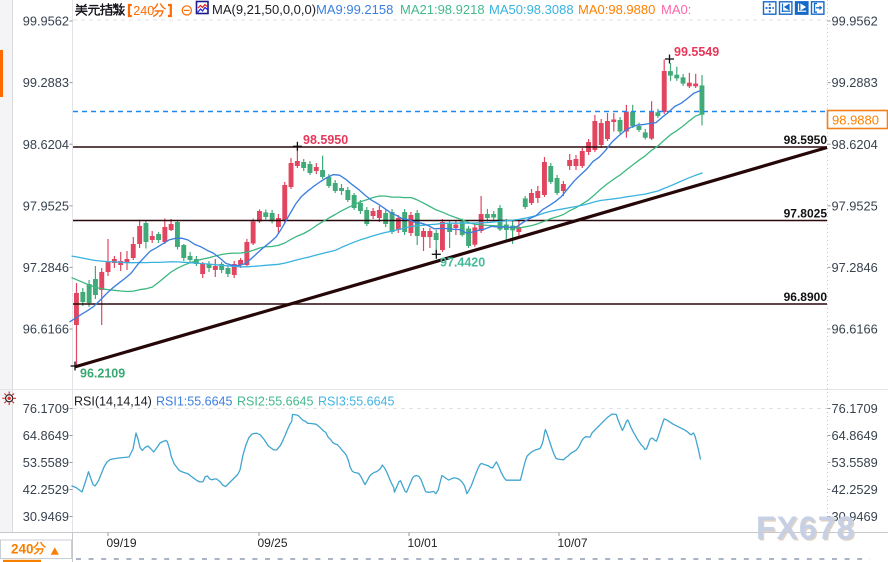  Describe the element at coordinates (121, 543) in the screenshot. I see `svg-text: 09/19` at that location.